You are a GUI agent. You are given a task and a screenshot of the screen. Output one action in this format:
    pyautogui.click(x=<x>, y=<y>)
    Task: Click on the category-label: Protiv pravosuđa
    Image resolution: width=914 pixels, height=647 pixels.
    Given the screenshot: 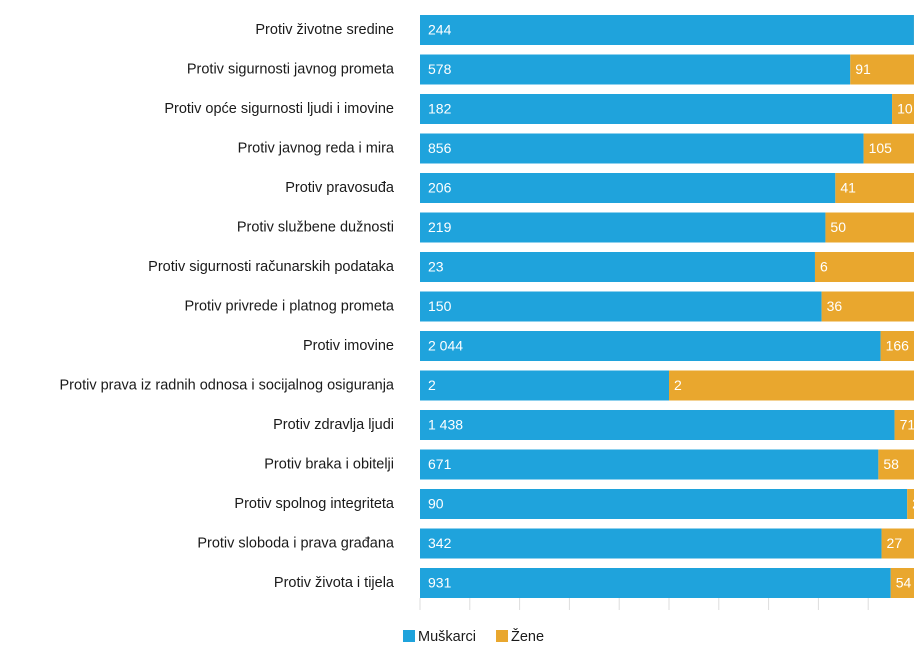 What is the action you would take?
    pyautogui.click(x=340, y=188)
    